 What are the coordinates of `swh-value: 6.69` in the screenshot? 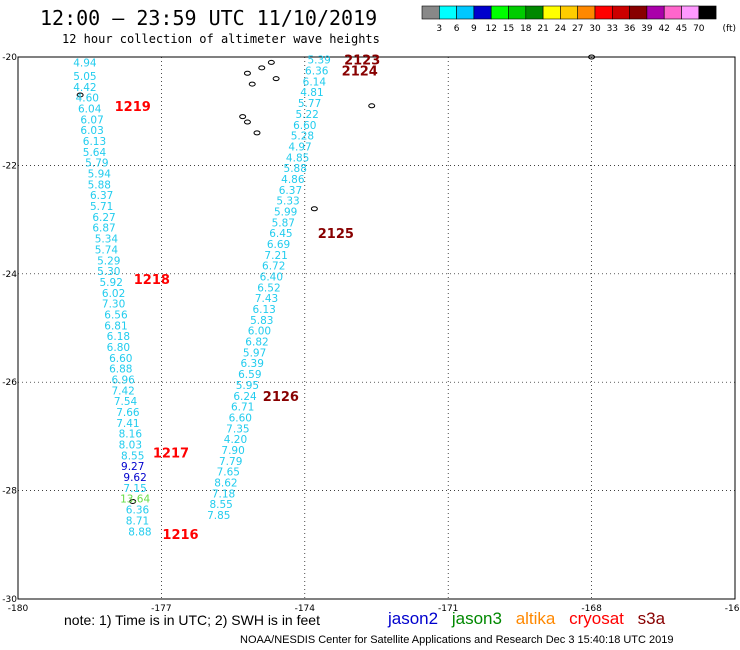 It's located at (278, 245).